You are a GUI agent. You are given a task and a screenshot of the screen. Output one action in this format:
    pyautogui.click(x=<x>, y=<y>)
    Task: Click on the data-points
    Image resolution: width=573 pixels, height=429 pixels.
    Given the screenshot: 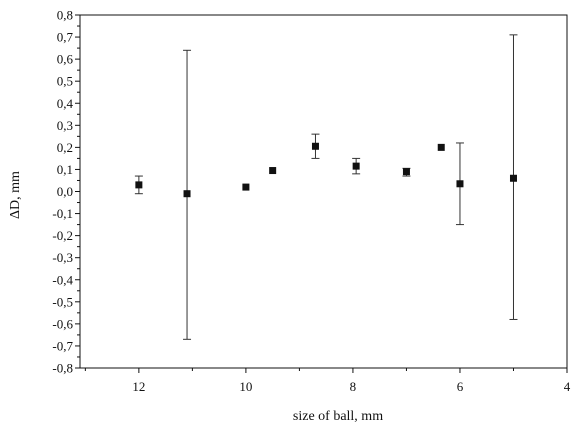 What is the action you would take?
    pyautogui.click(x=326, y=170)
    